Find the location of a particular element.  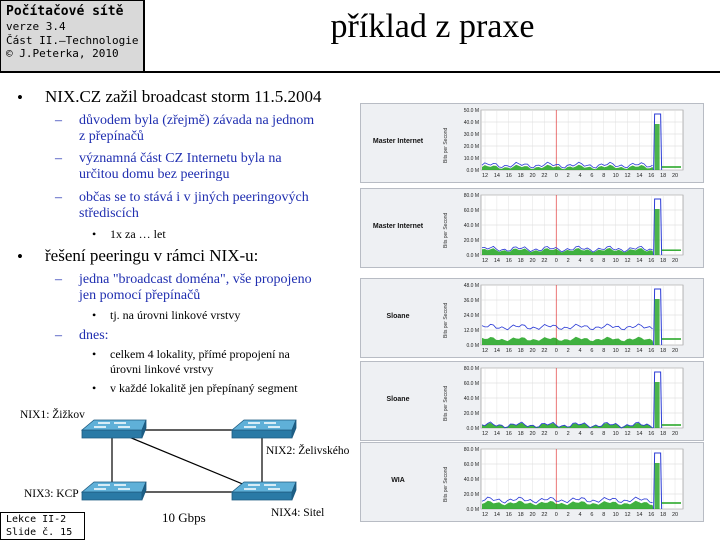

graph-source-label: WIA is located at coordinates (398, 480).